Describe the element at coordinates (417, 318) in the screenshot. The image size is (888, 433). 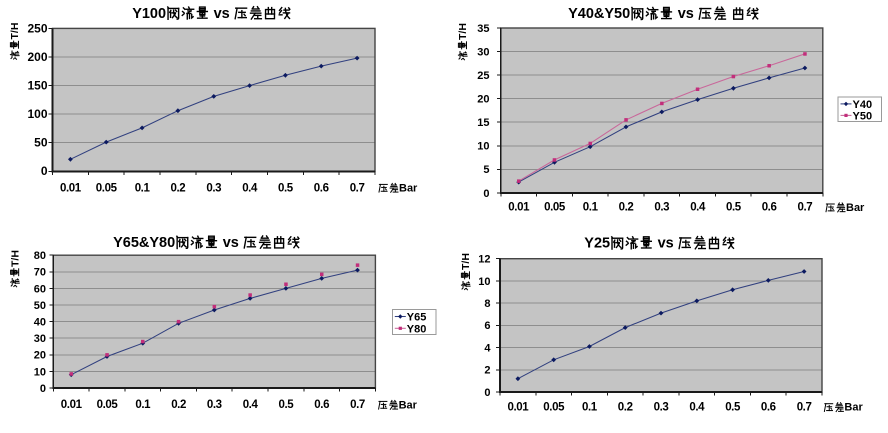
I see `svg-text: Y65` at that location.